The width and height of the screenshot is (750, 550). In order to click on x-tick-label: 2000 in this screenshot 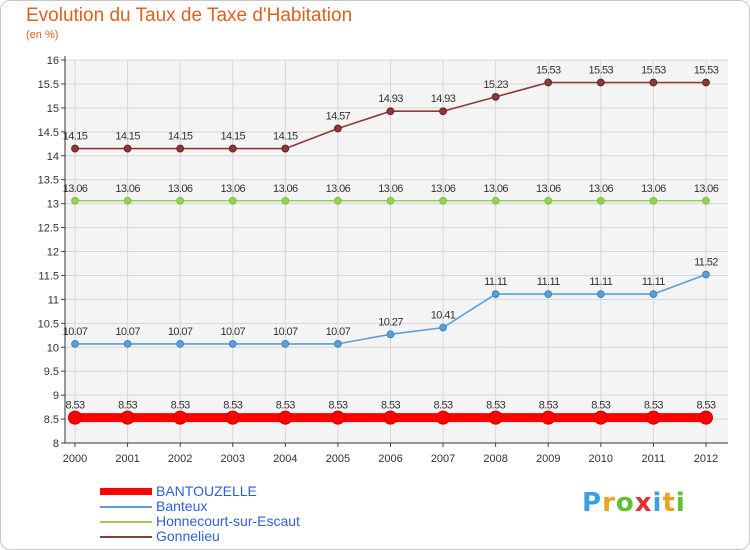, I will do `click(75, 459)`.